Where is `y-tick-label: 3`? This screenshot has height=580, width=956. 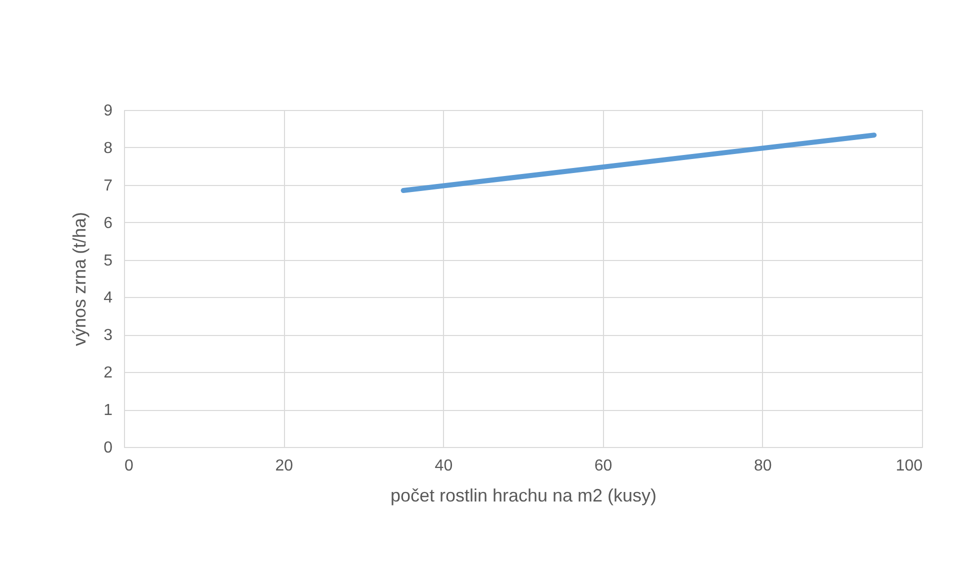 y-tick-label: 3 is located at coordinates (108, 335).